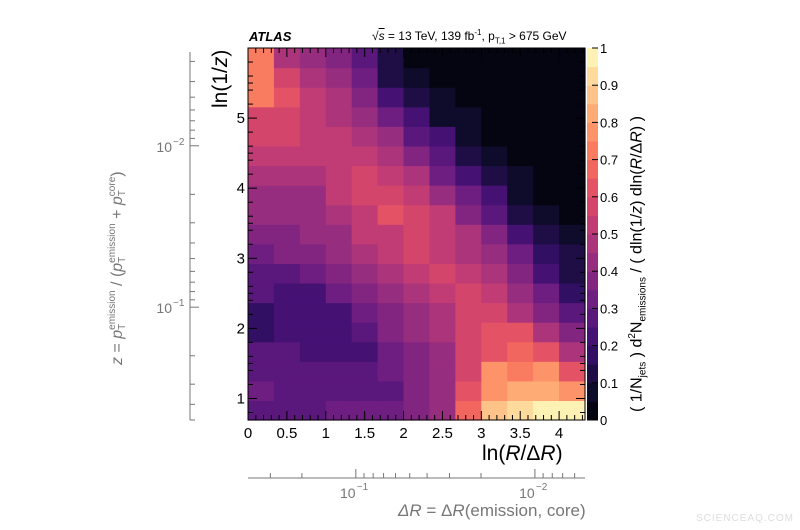 Image resolution: width=800 pixels, height=530 pixels. Describe the element at coordinates (220, 62) in the screenshot. I see `y-title-part: z` at that location.